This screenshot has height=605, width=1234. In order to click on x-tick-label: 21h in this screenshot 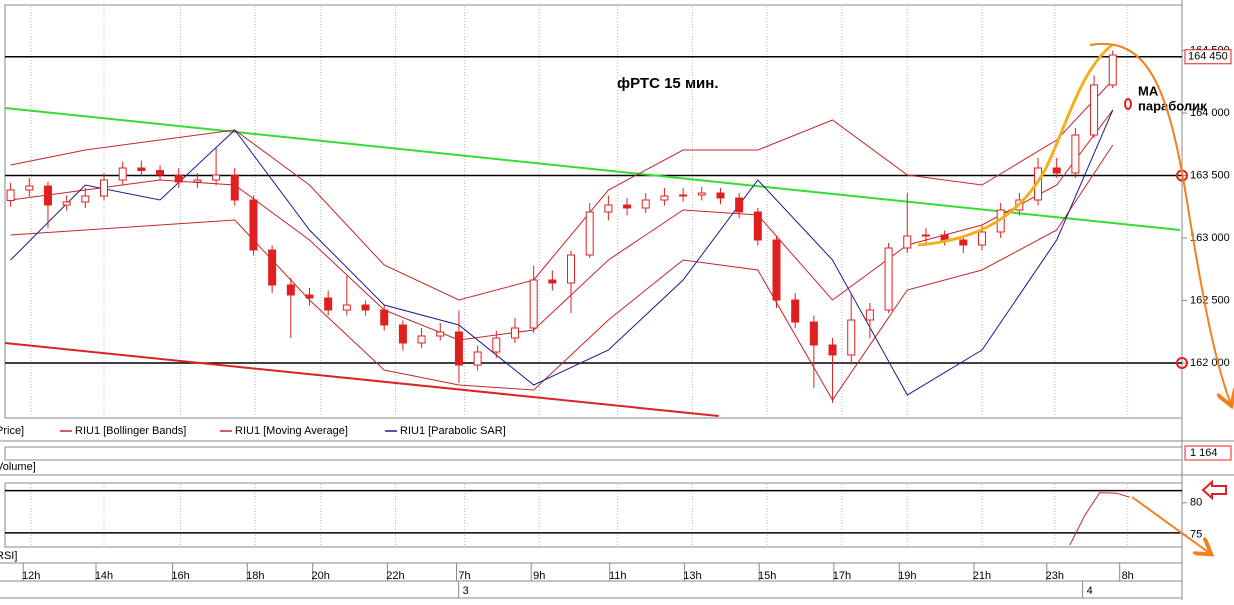, I will do `click(982, 576)`.